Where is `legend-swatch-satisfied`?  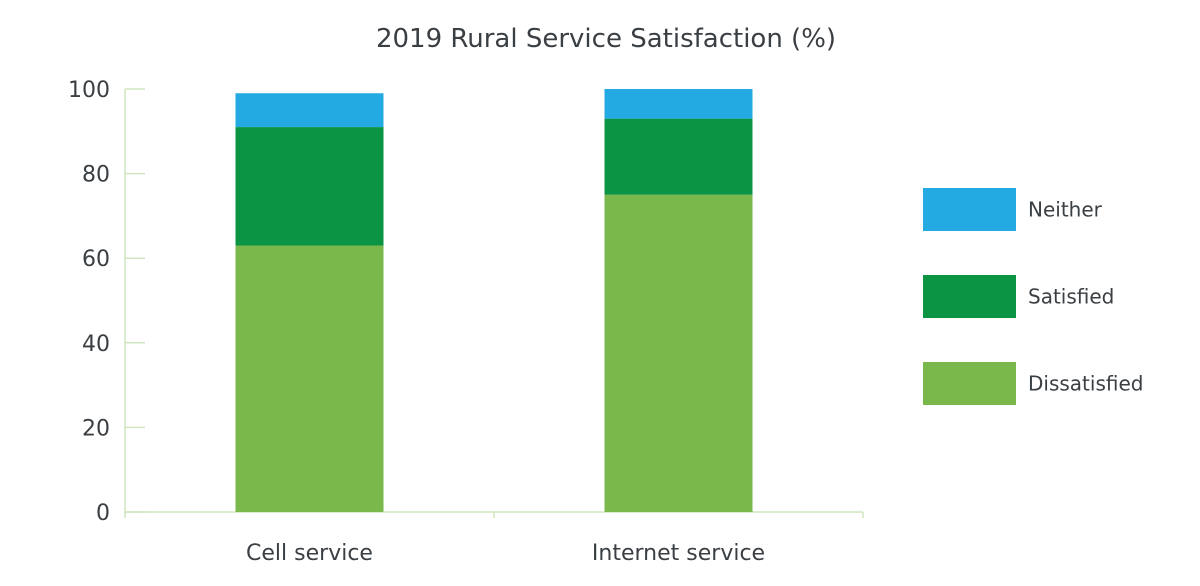 legend-swatch-satisfied is located at coordinates (969, 296).